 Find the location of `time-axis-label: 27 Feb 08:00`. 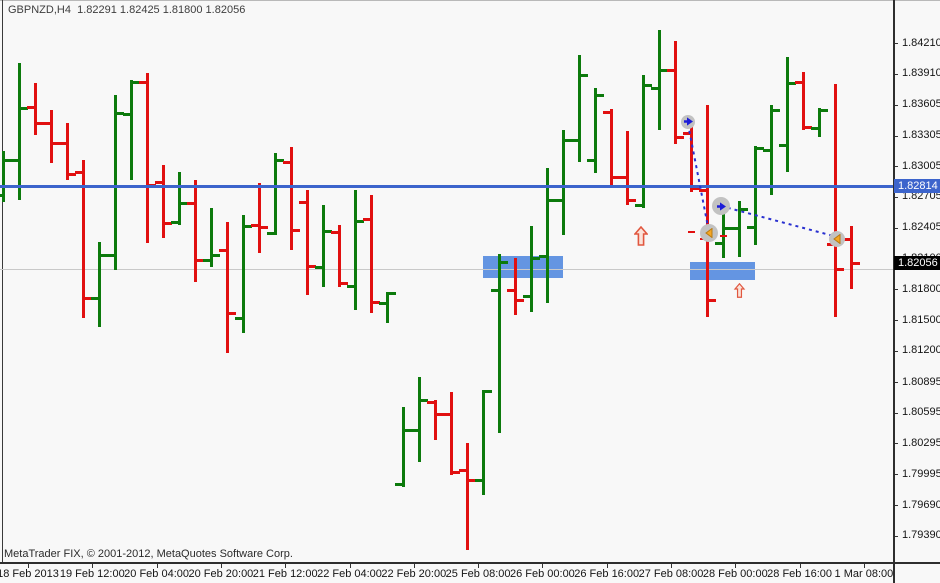

time-axis-label: 27 Feb 08:00 is located at coordinates (671, 574).